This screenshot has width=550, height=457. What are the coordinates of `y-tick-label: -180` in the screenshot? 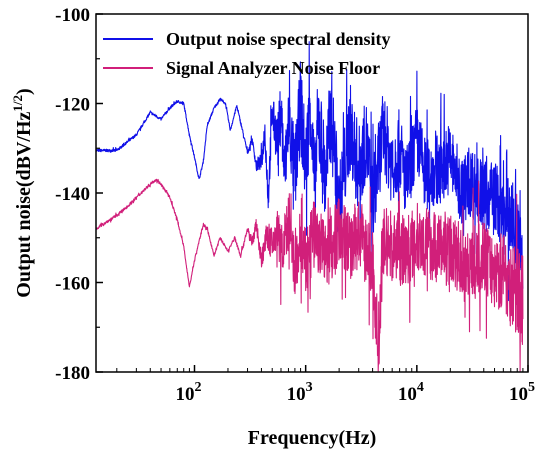 It's located at (72, 373).